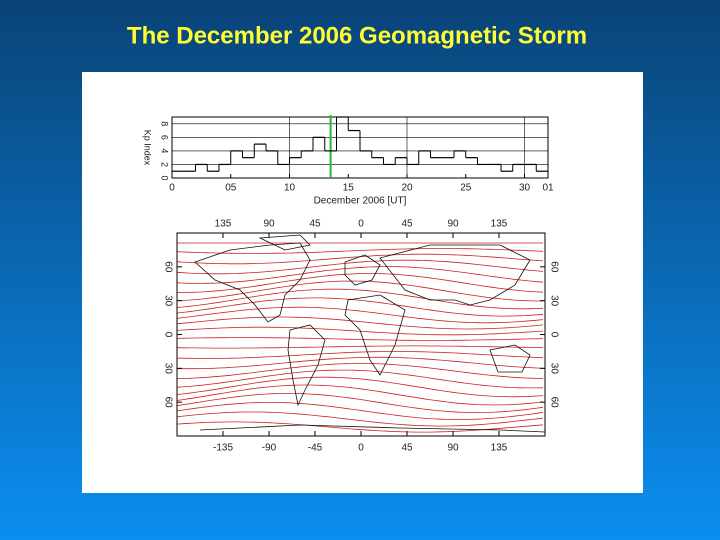 The height and width of the screenshot is (540, 720). Describe the element at coordinates (148, 148) in the screenshot. I see `y-axis-label: Kp Index` at that location.